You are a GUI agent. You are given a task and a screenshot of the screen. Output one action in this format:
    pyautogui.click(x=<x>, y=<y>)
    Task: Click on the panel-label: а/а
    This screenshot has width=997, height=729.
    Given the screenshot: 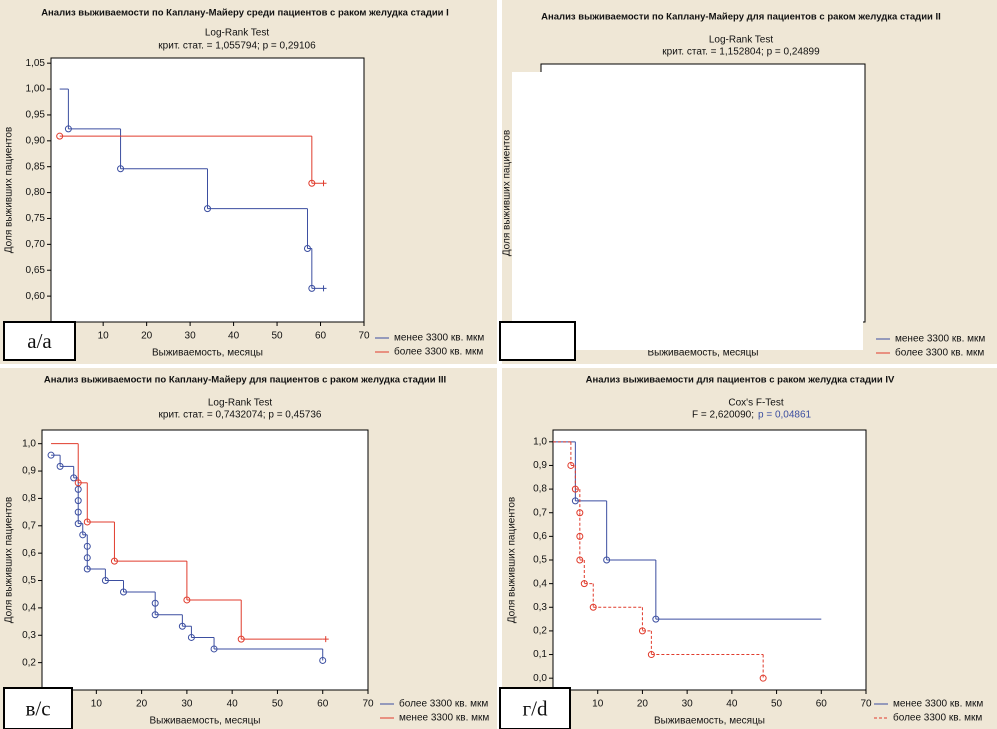 What is the action you would take?
    pyautogui.click(x=39, y=341)
    